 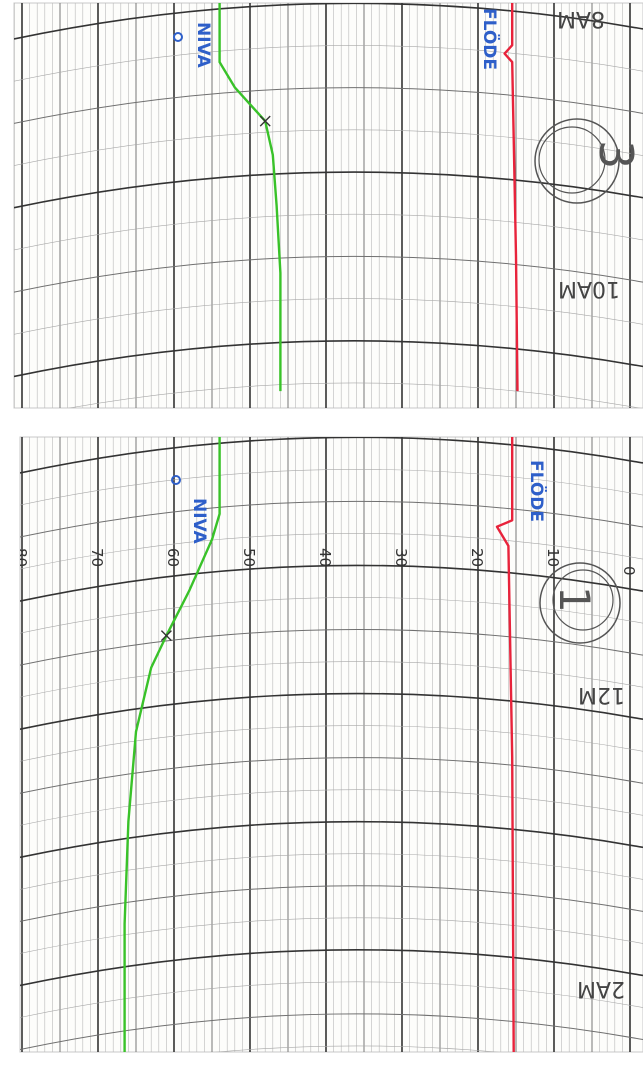 What do you see at coordinates (601, 694) in the screenshot?
I see `time-label-12m: 12M` at bounding box center [601, 694].